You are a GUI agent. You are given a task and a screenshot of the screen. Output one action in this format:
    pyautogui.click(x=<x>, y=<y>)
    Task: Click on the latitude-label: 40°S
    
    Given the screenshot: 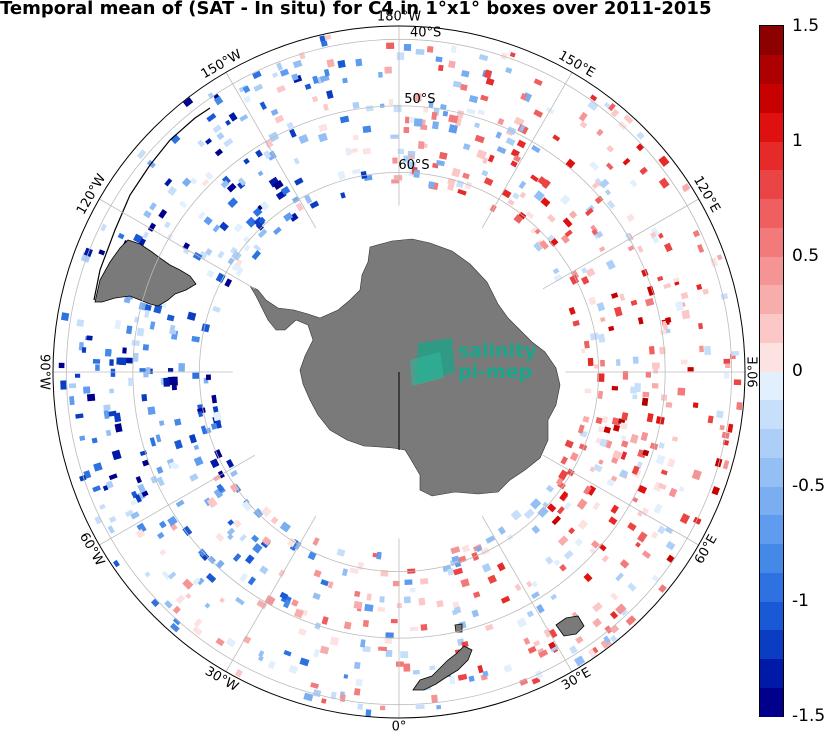 What is the action you would take?
    pyautogui.click(x=425, y=33)
    